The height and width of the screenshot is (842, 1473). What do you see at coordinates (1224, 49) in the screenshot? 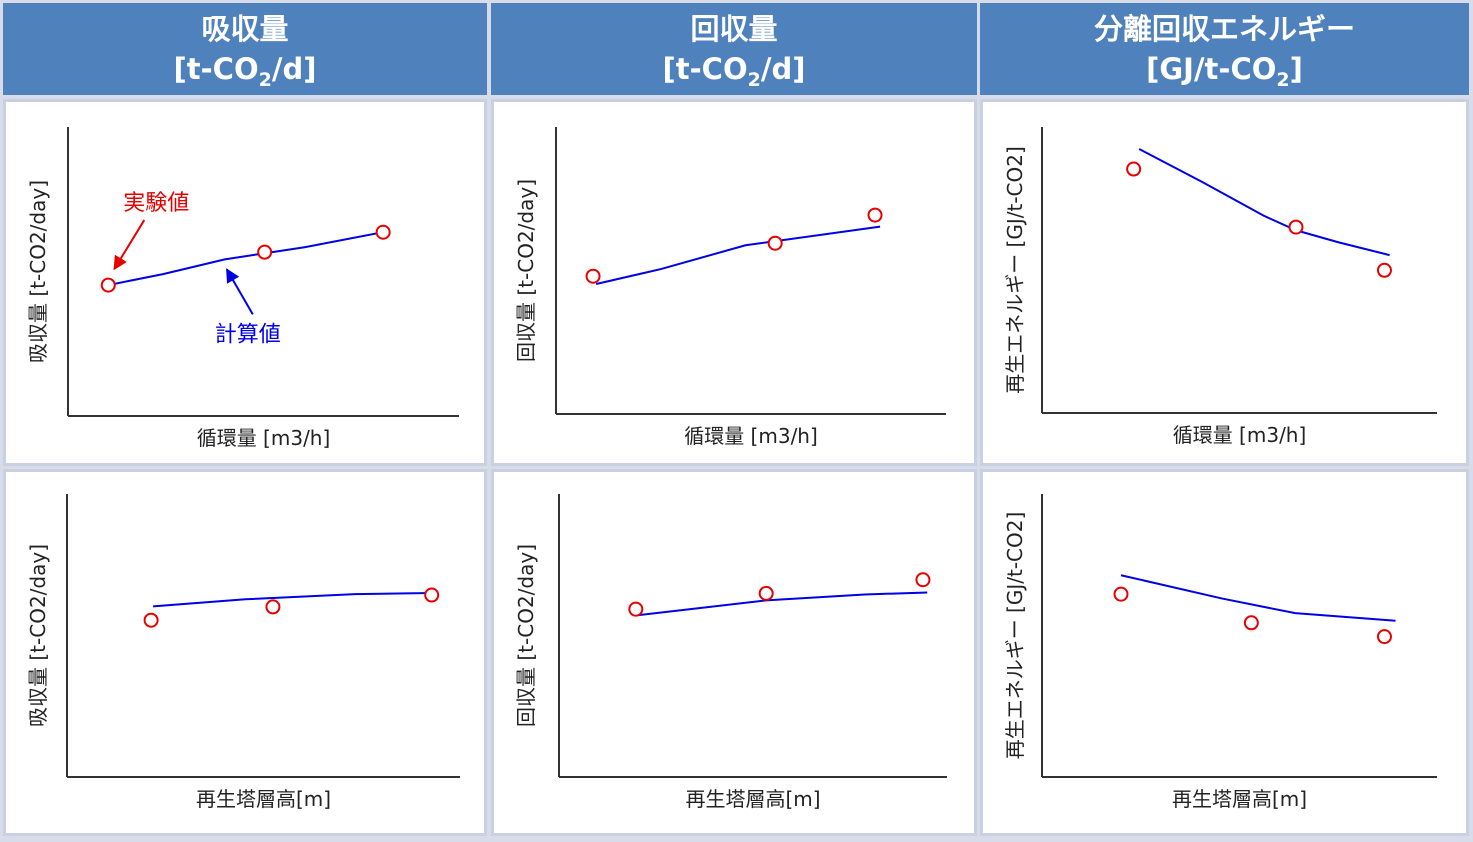
I see `column-header-energy: 分離回収エネルギー [GJ/t-CO2]` at bounding box center [1224, 49].